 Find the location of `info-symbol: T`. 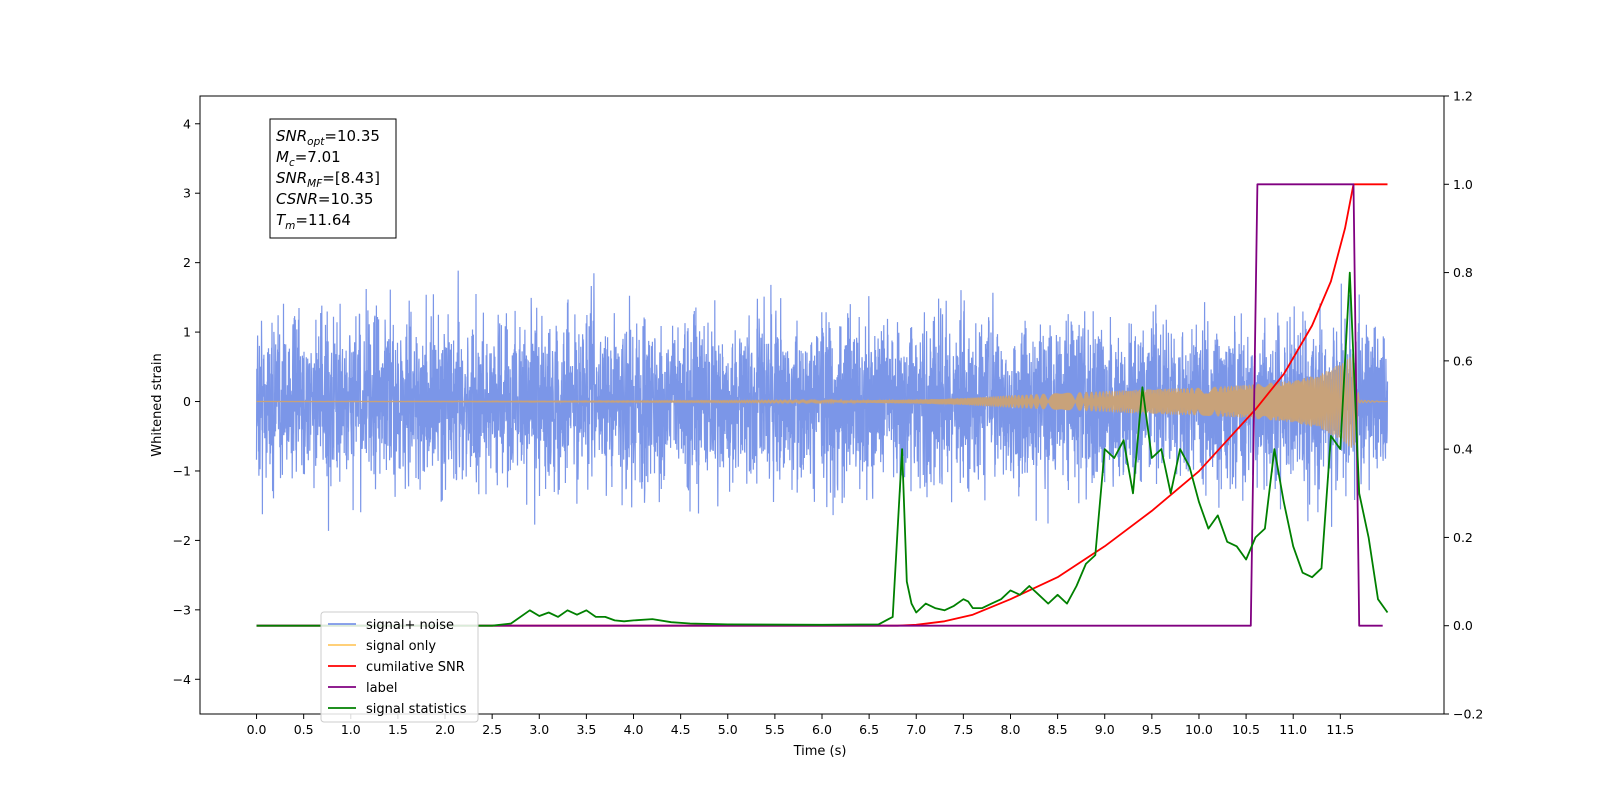

info-symbol: T is located at coordinates (281, 220).